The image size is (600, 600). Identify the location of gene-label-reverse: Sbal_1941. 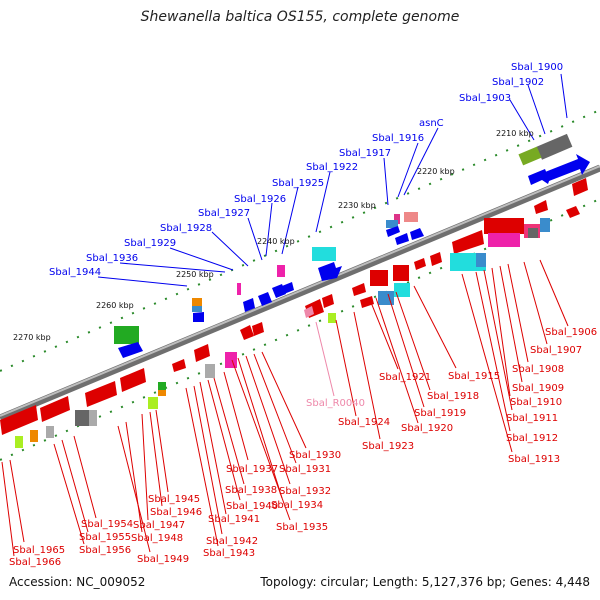
(234, 519).